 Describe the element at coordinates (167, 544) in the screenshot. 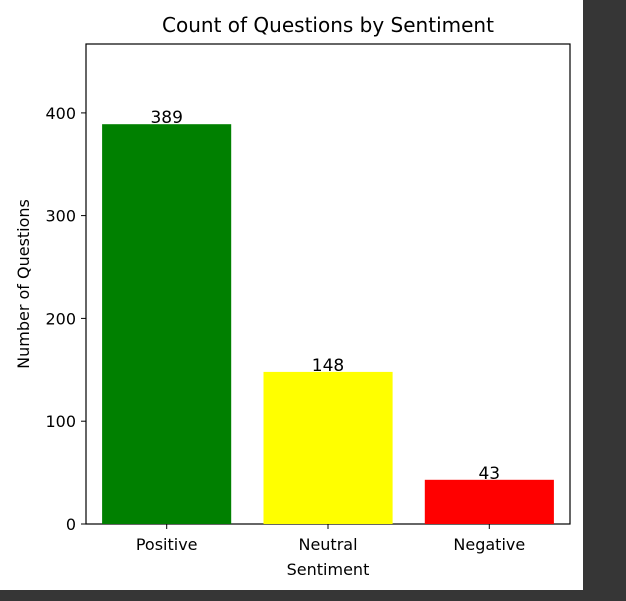

I see `x-tick-label-positive: Positive` at that location.